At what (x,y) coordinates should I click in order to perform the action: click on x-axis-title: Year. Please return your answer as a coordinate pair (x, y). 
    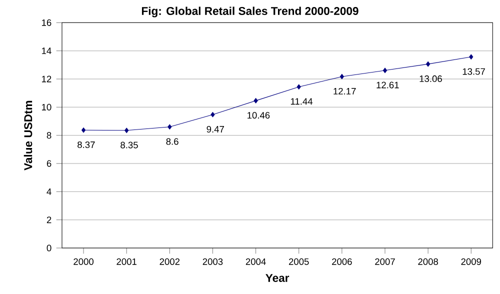
    Looking at the image, I should click on (278, 278).